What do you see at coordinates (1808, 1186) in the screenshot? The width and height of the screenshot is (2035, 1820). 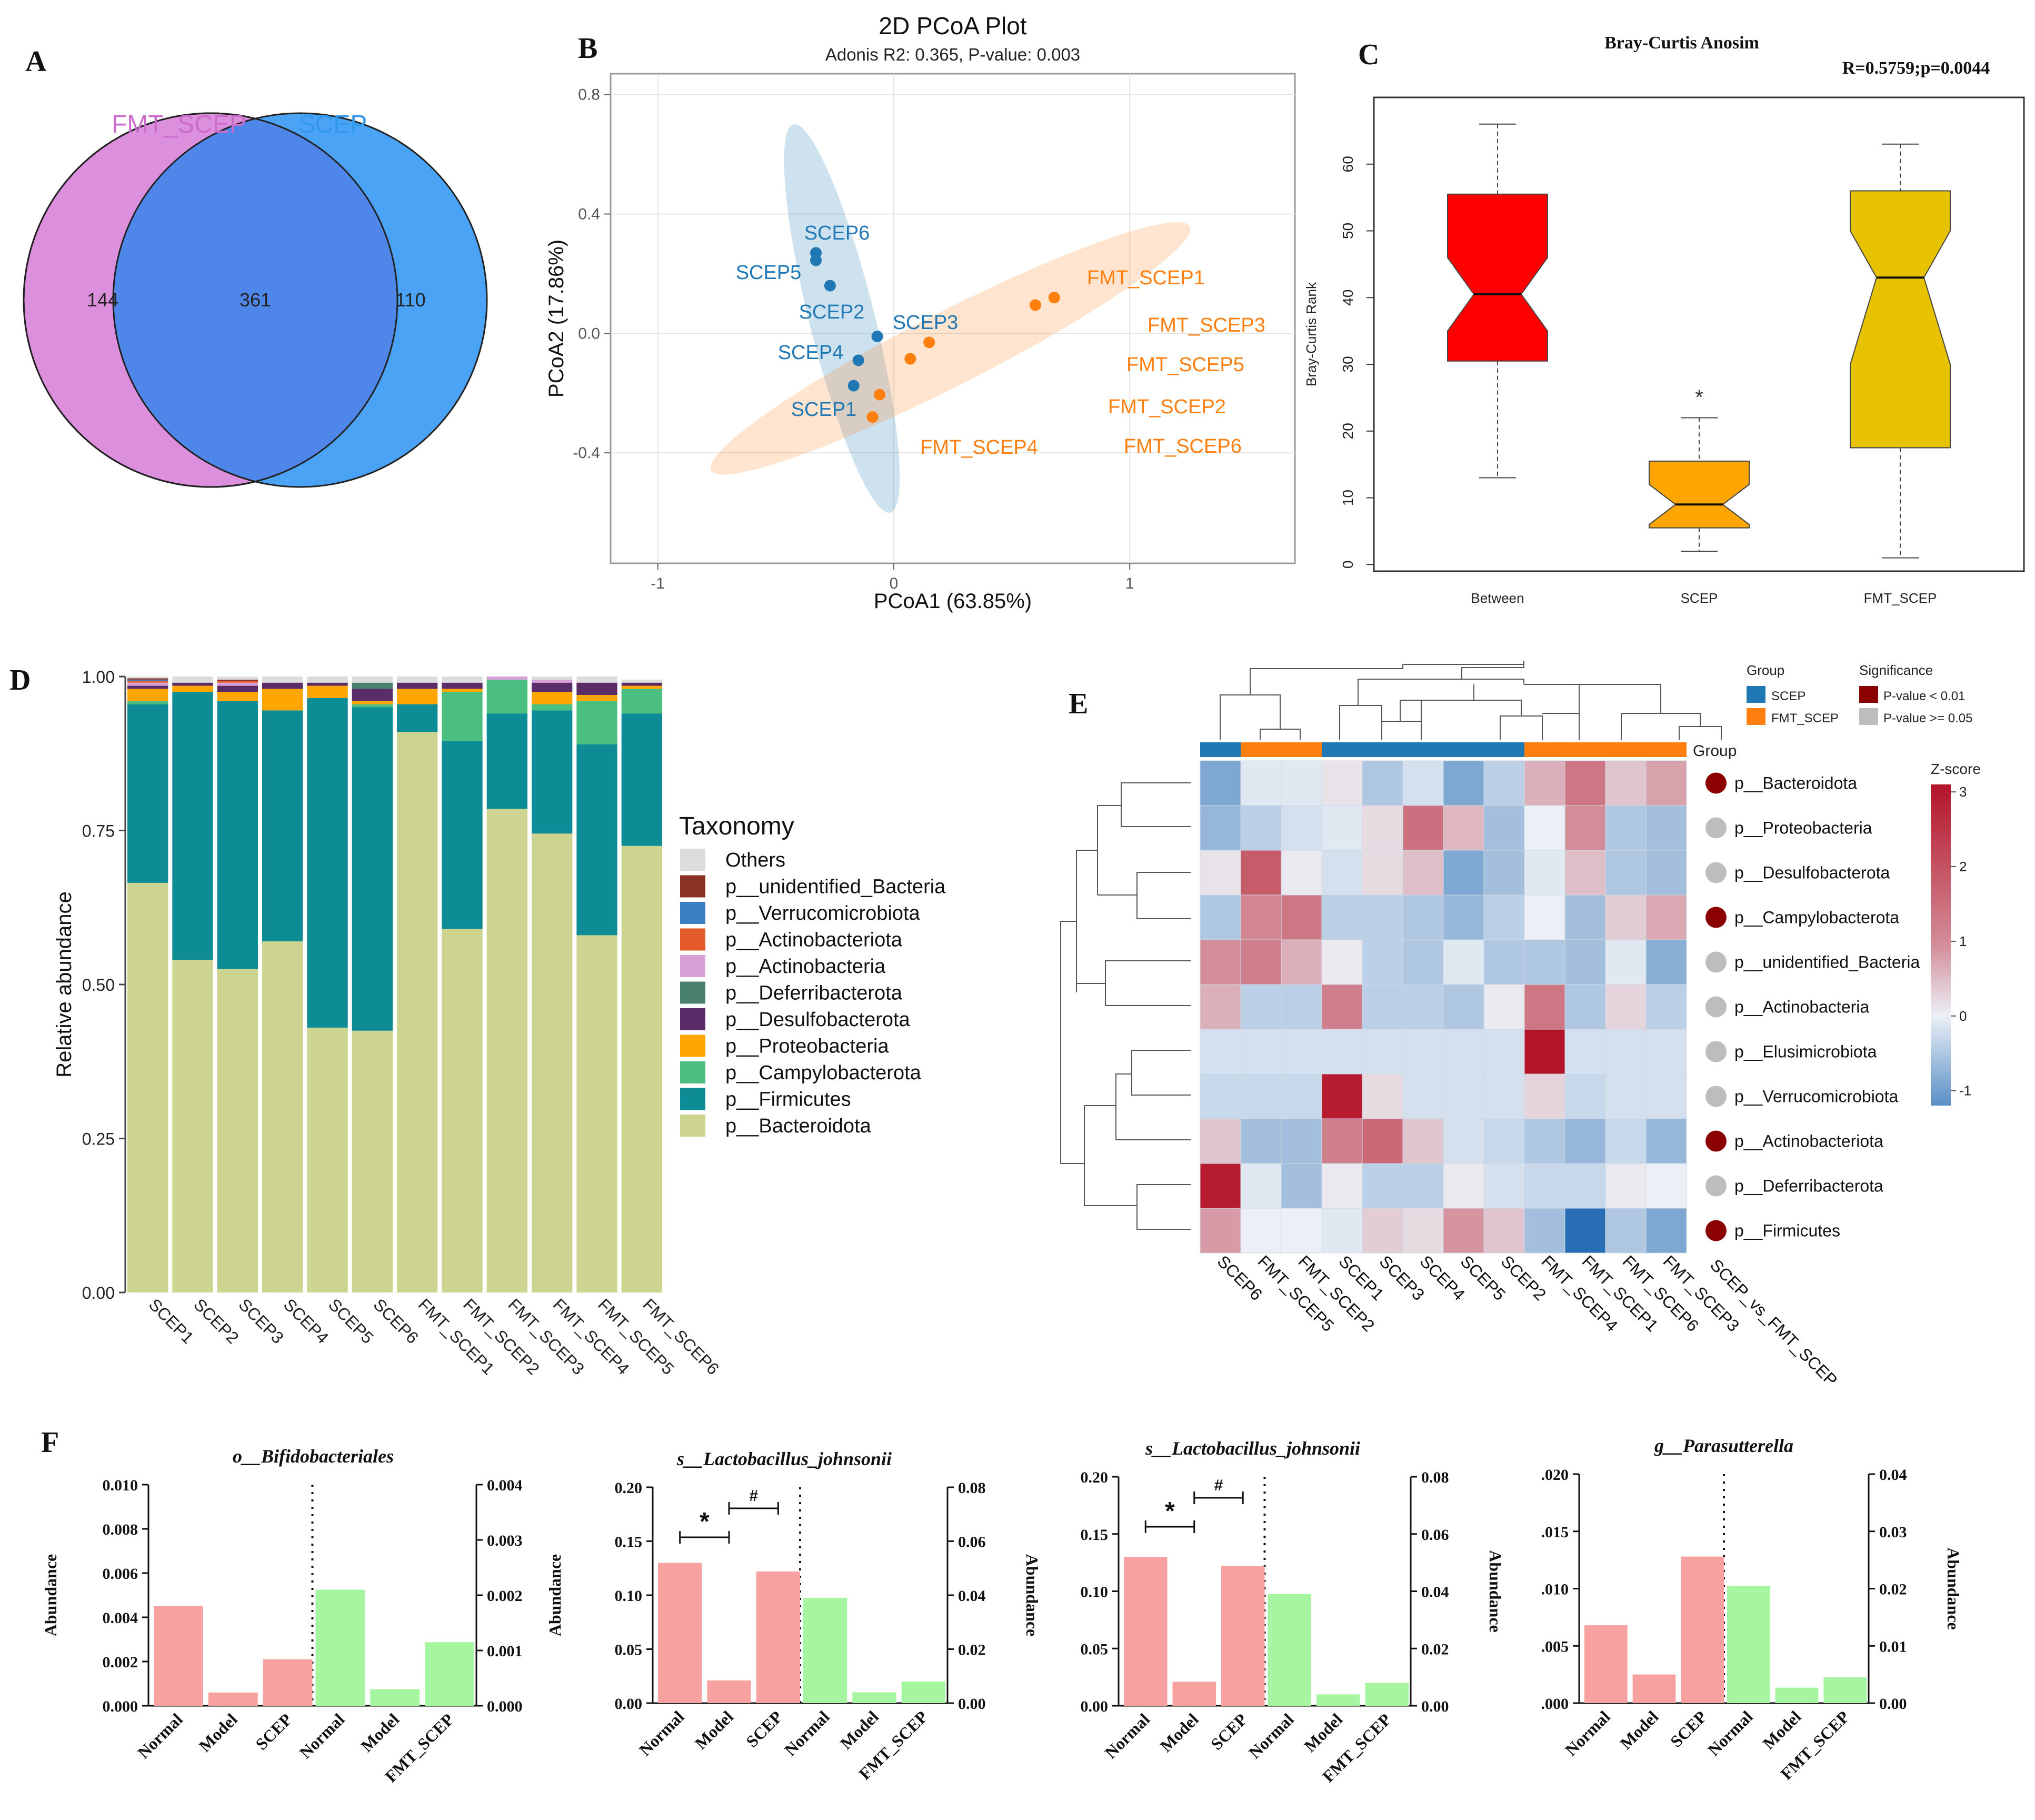 I see `row-label: p__Deferribacterota` at bounding box center [1808, 1186].